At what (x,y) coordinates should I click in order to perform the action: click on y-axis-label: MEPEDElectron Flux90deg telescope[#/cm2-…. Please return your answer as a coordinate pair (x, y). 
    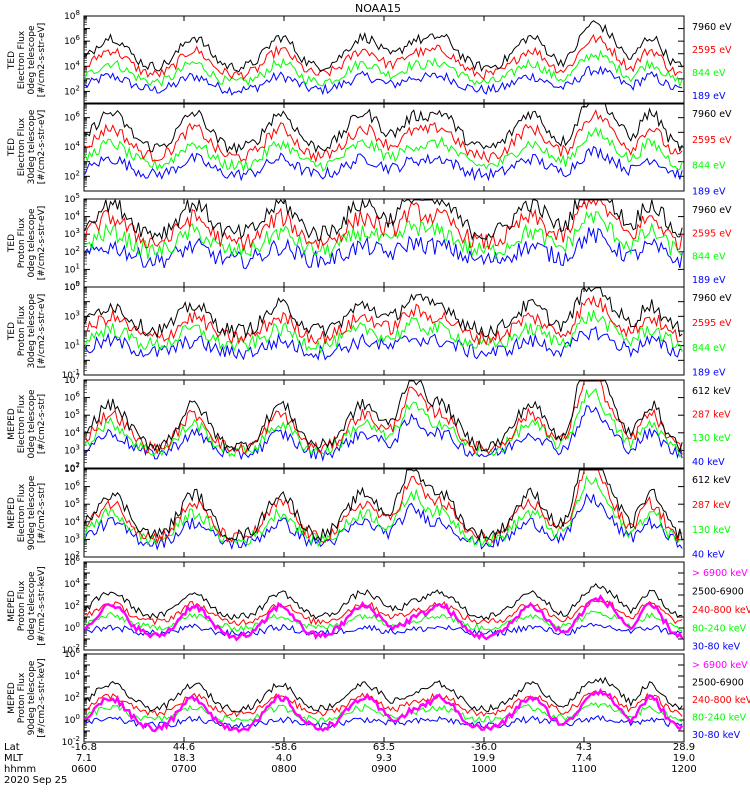
    Looking at the image, I should click on (27, 512).